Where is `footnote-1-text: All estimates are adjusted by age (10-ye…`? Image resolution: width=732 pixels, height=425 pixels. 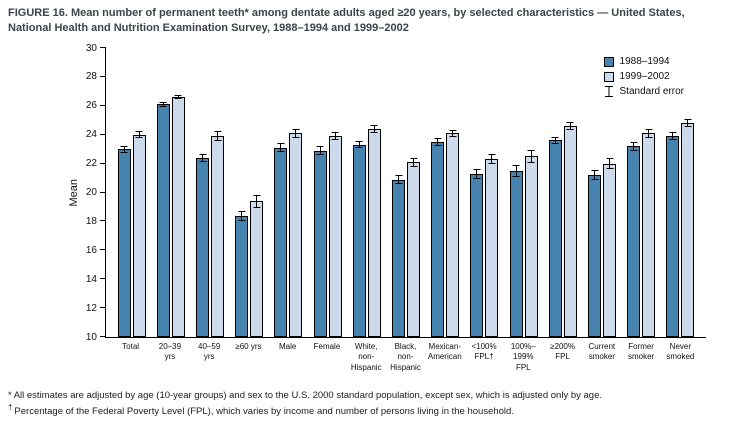 footnote-1-text: All estimates are adjusted by age (10-ye… is located at coordinates (307, 395).